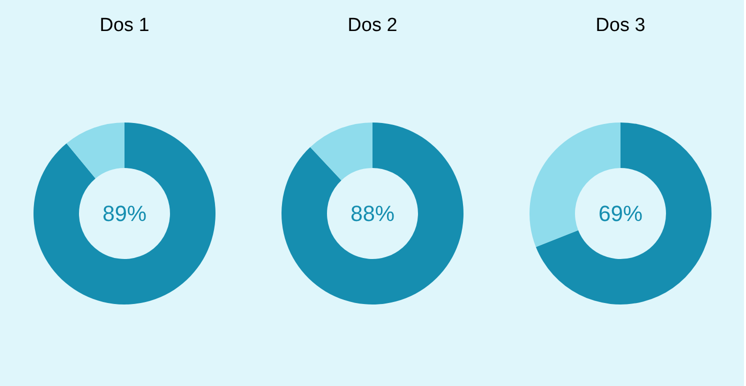 The image size is (746, 386). Describe the element at coordinates (124, 213) in the screenshot. I see `text: 89%` at that location.